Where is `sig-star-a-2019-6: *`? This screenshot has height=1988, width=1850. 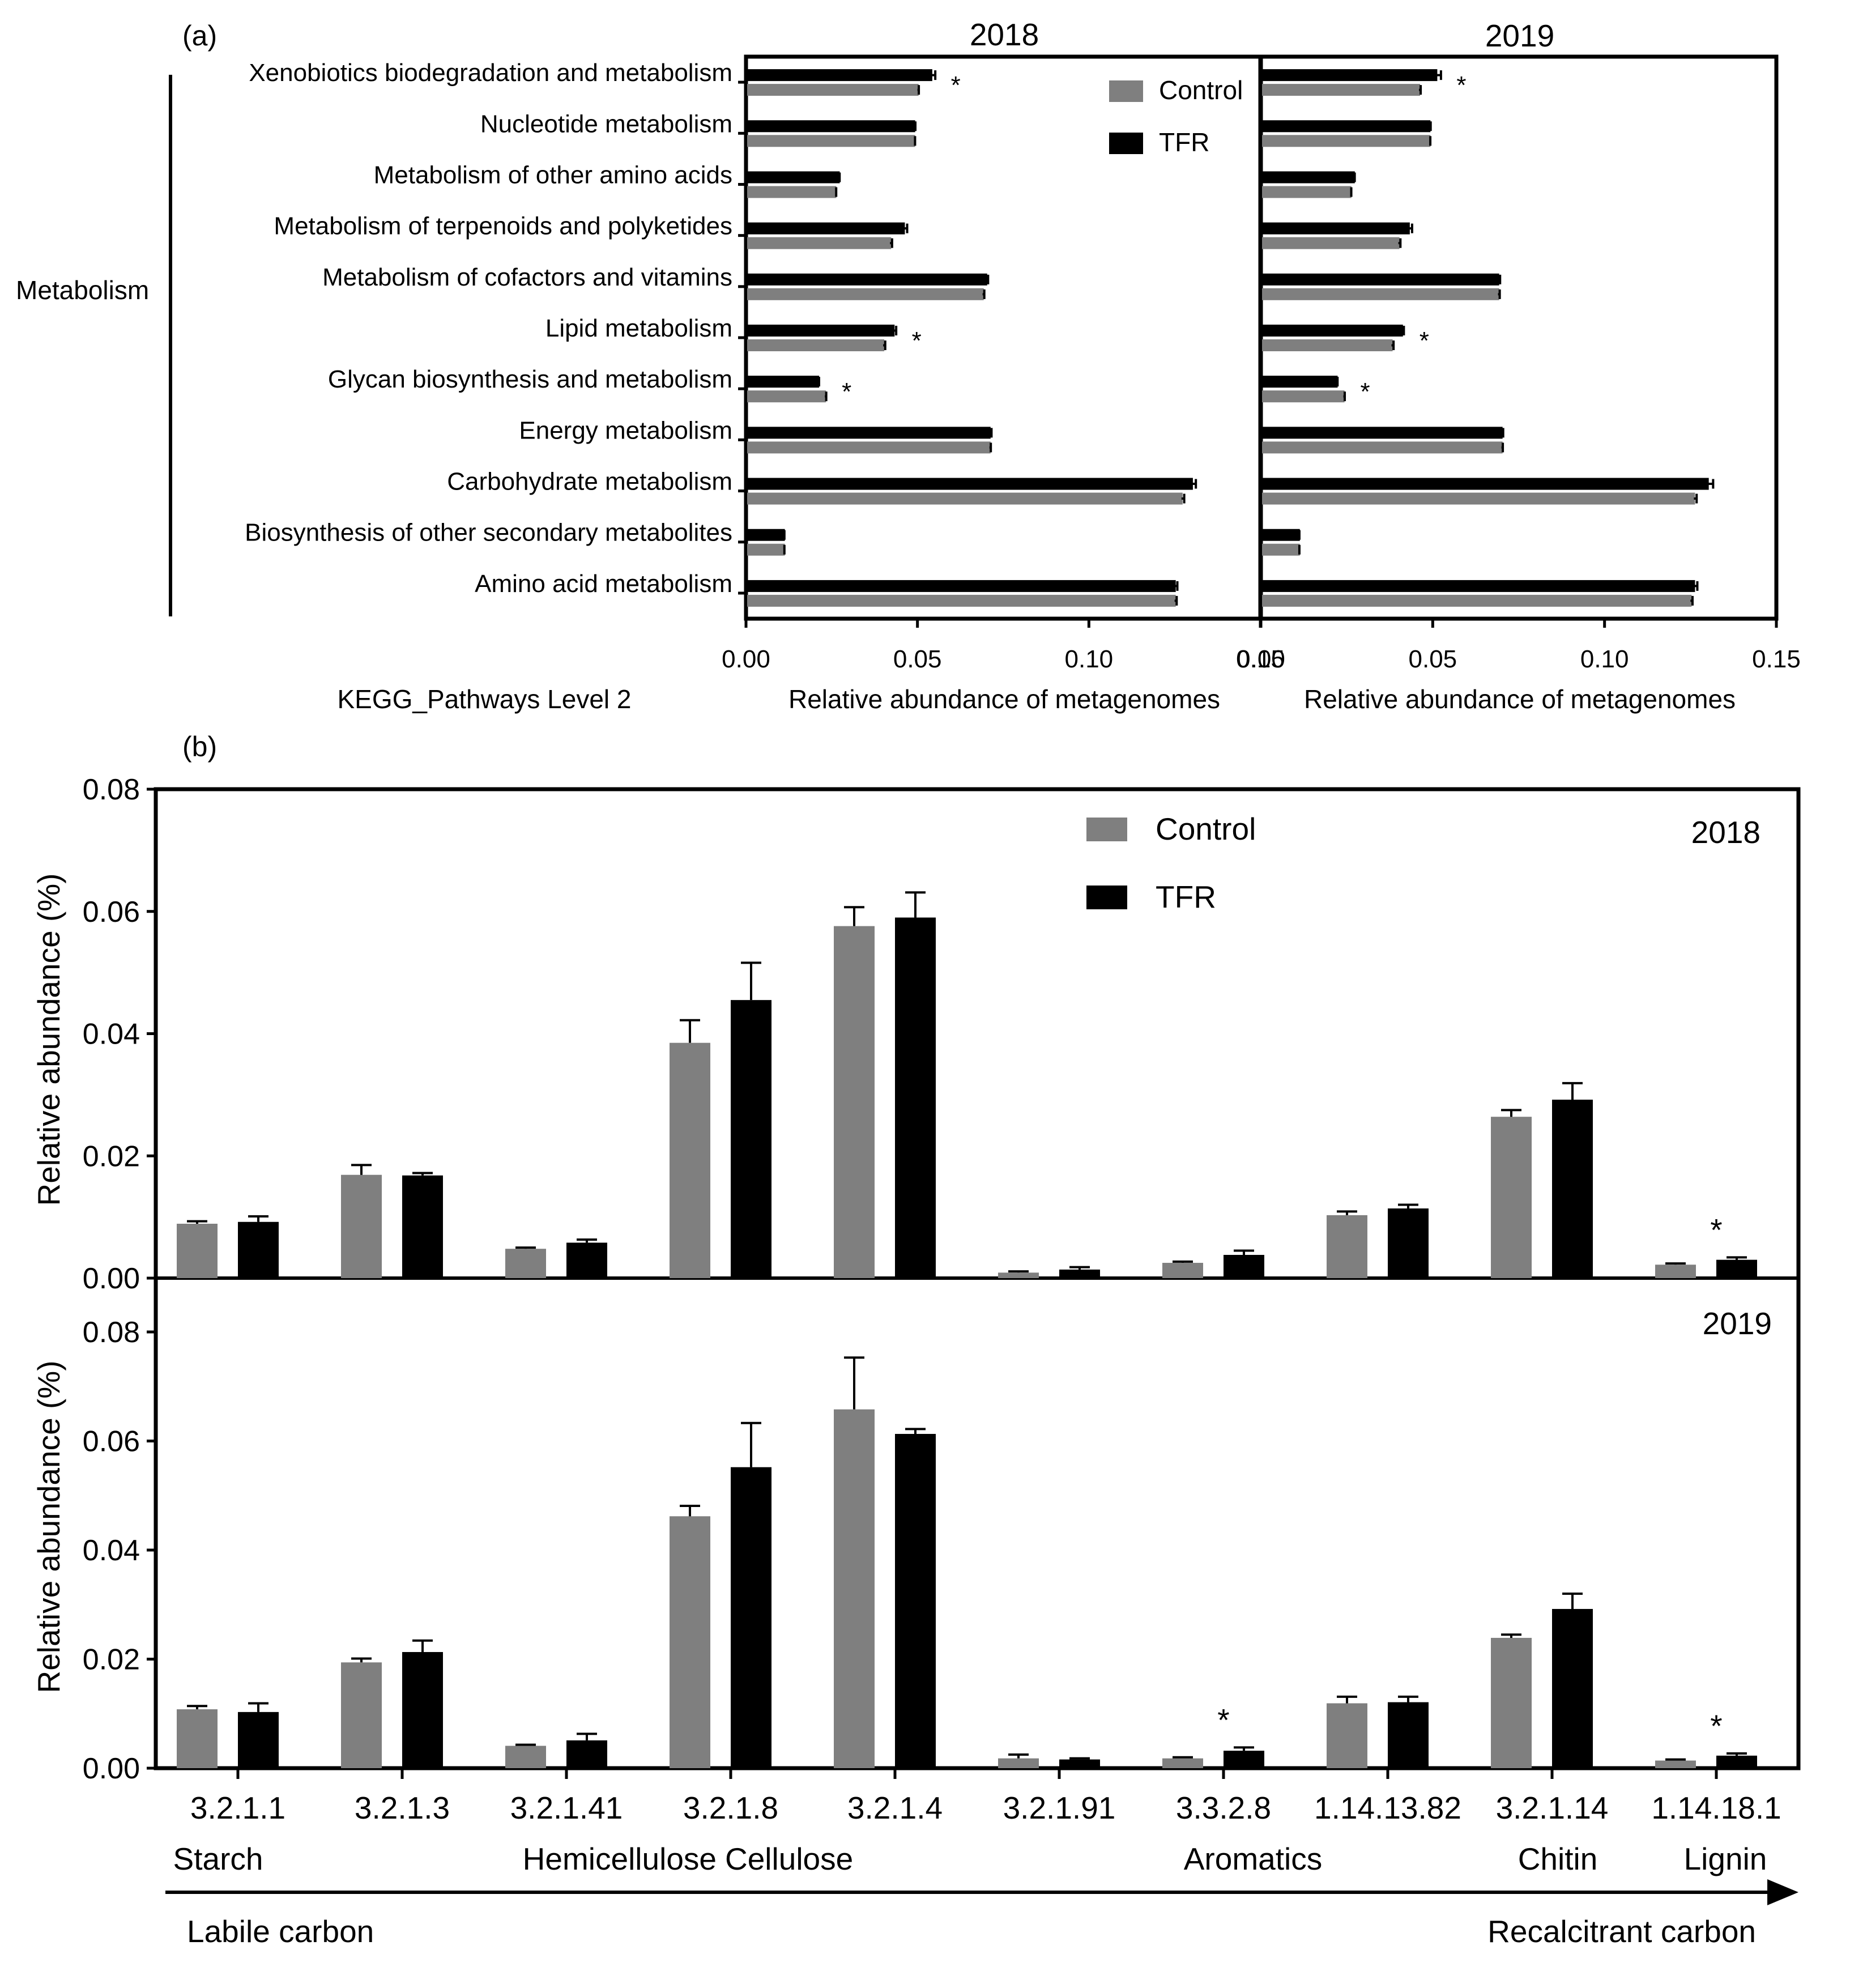
sig-star-a-2019-6: * is located at coordinates (1365, 392).